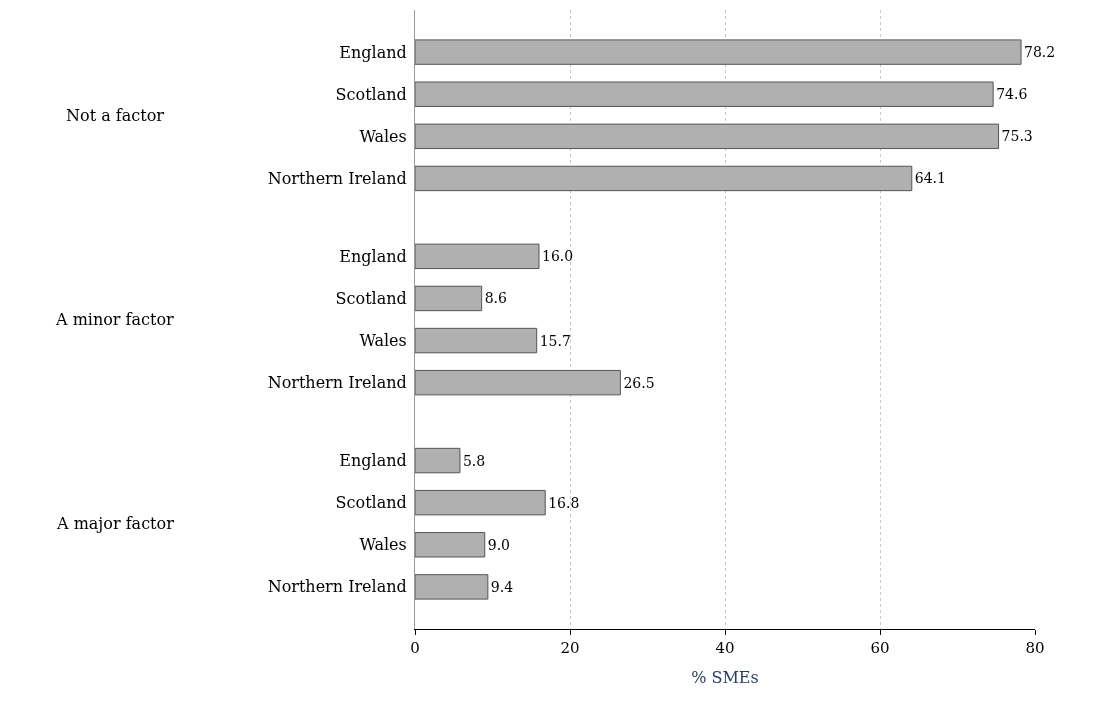 This screenshot has height=704, width=1104. What do you see at coordinates (474, 460) in the screenshot?
I see `data-label: 5.8` at bounding box center [474, 460].